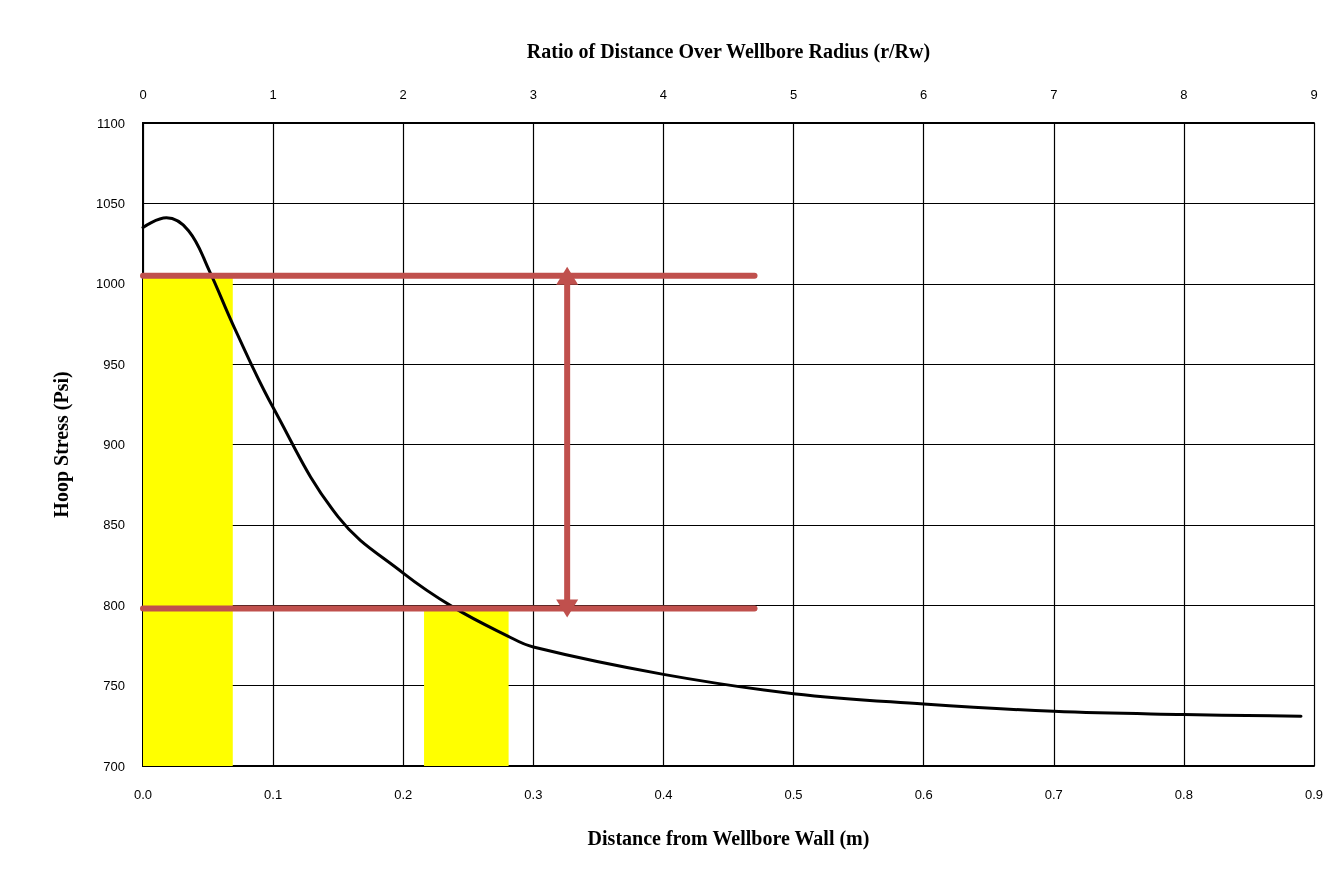 Image resolution: width=1344 pixels, height=879 pixels. I want to click on x2-tick-label: 5, so click(793, 94).